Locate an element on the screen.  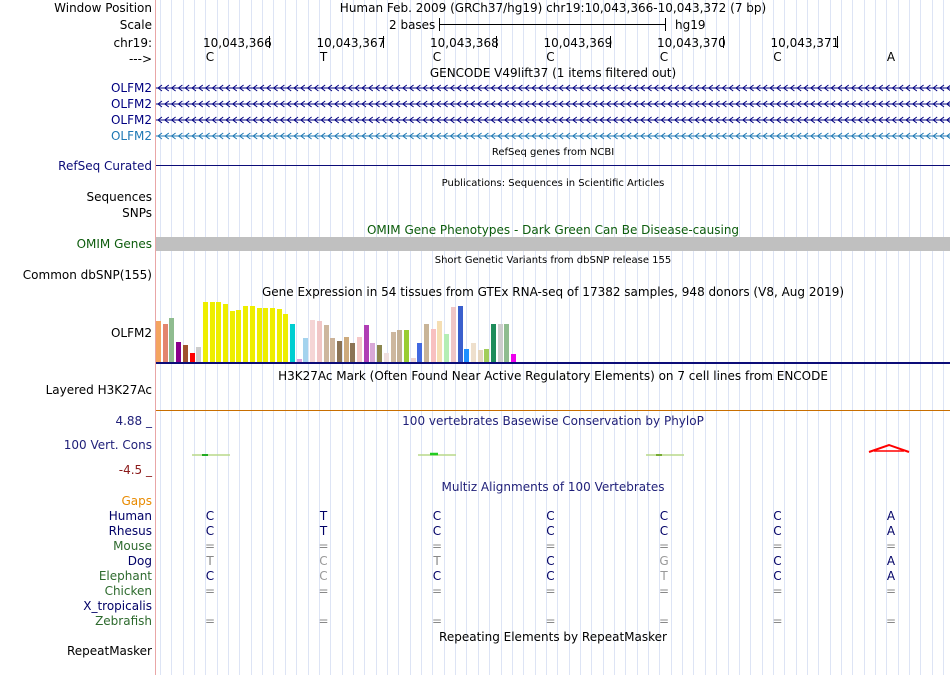
species-label-chicken: Chicken is located at coordinates (128, 591).